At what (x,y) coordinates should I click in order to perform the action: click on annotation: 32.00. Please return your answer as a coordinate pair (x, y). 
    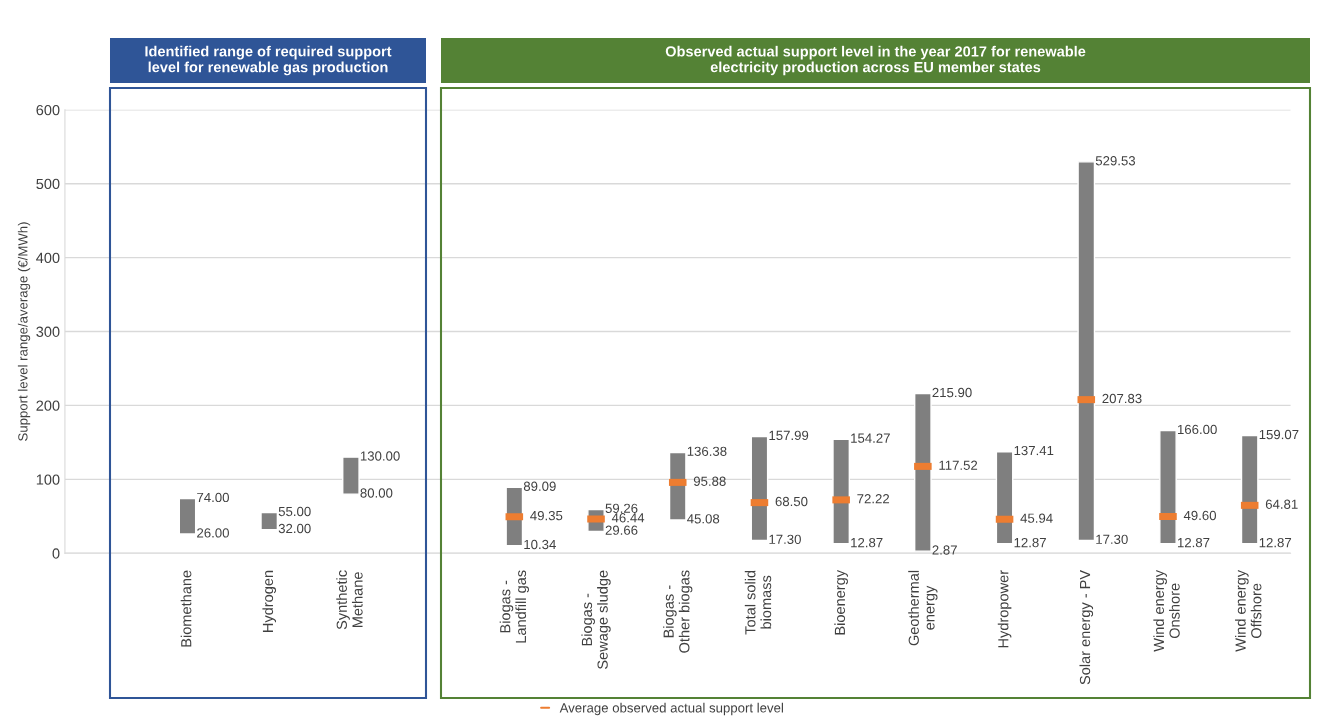
    Looking at the image, I should click on (294, 528).